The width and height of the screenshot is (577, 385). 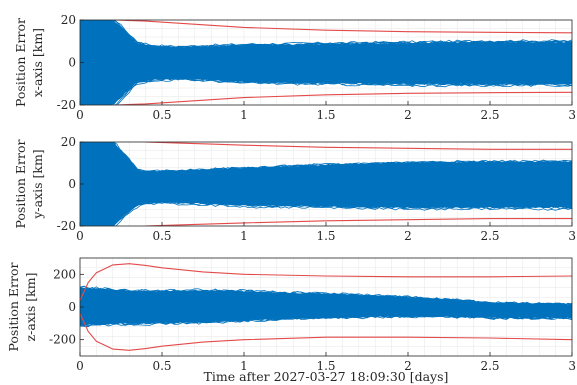 What do you see at coordinates (64, 274) in the screenshot?
I see `y-tick-label: 200` at bounding box center [64, 274].